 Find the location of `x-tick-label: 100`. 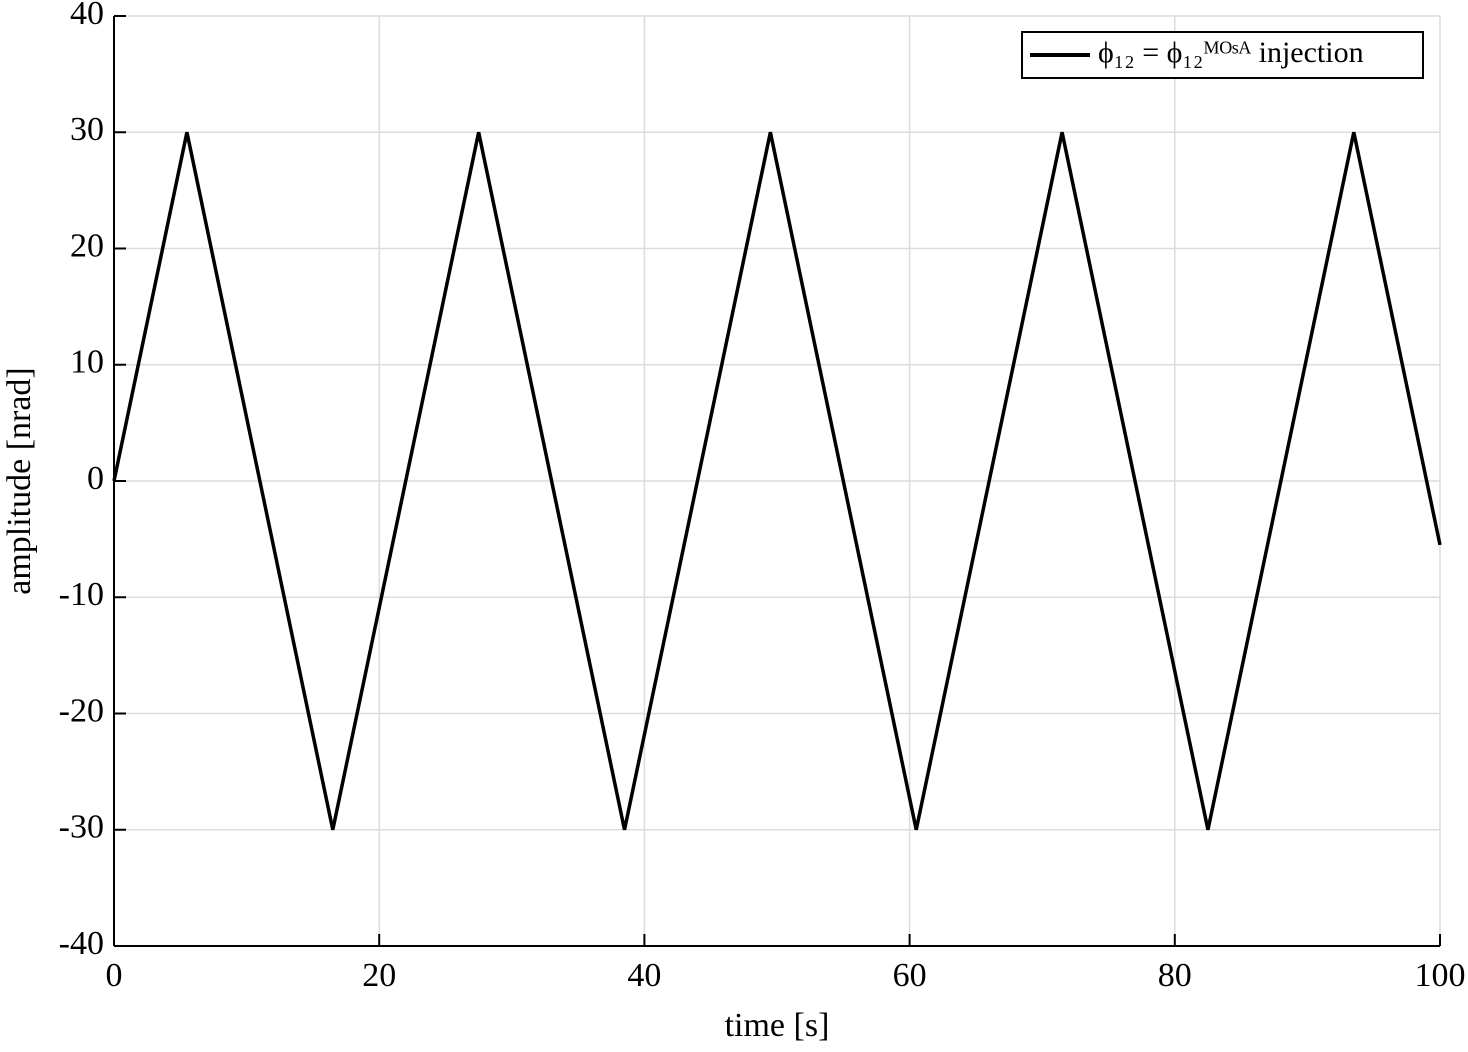

x-tick-label: 100 is located at coordinates (1440, 975).